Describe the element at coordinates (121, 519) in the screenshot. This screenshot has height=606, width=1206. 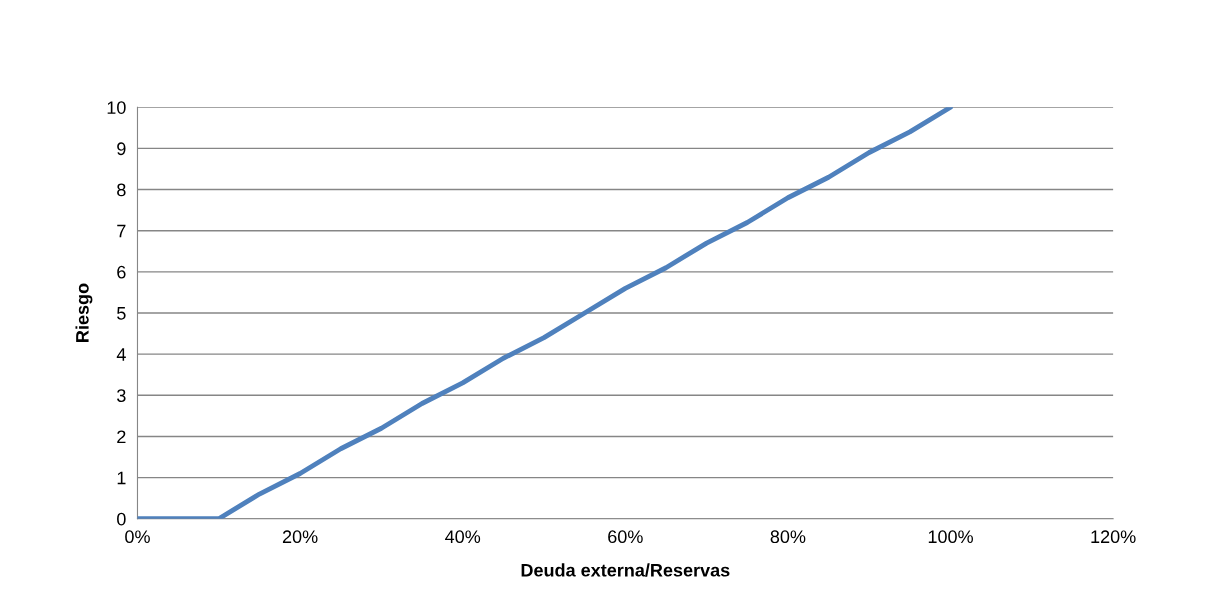
I see `y-tick-label: 0` at that location.